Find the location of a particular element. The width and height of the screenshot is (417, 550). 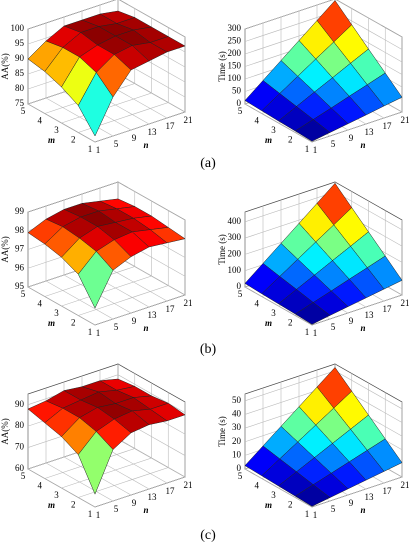

z-tick-label: 80 is located at coordinates (20, 88).